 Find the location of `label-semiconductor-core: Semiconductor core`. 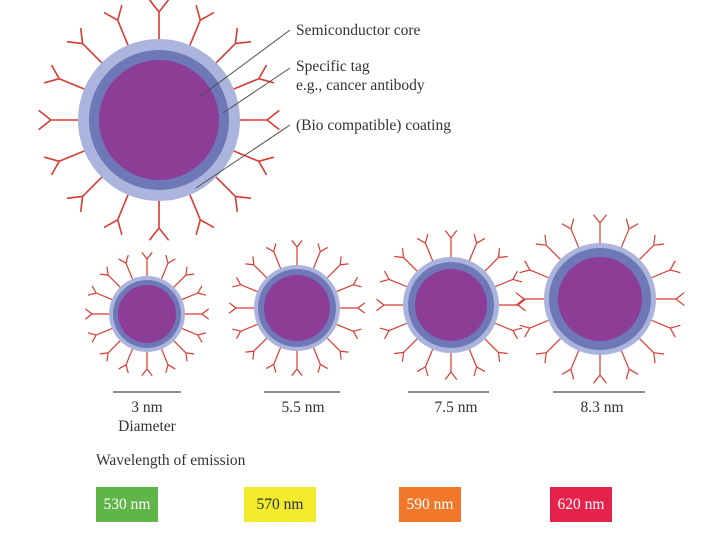

label-semiconductor-core: Semiconductor core is located at coordinates (358, 30).